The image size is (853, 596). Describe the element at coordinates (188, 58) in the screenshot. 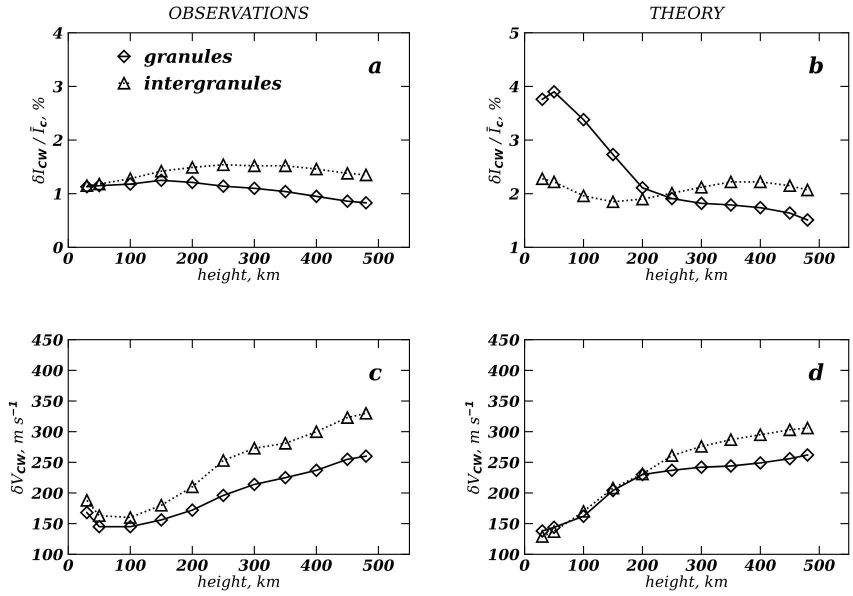

I see `legend-label: granules` at that location.